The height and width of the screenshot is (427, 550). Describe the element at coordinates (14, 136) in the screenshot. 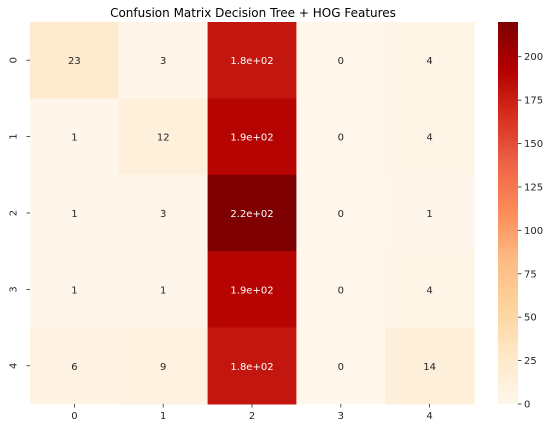

I see `y-tick-label: 1` at that location.